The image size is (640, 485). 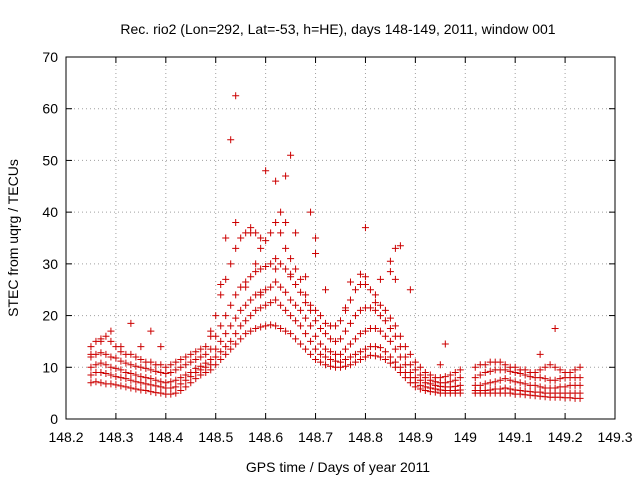 What do you see at coordinates (165, 437) in the screenshot?
I see `x-tick-label: 148.4` at bounding box center [165, 437].